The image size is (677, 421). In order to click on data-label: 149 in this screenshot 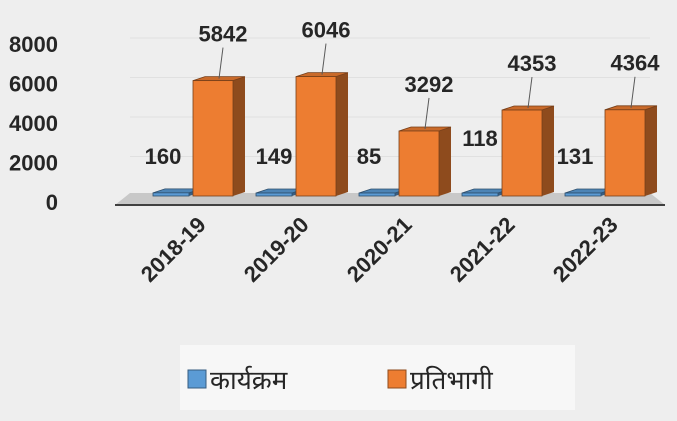, I will do `click(274, 156)`.